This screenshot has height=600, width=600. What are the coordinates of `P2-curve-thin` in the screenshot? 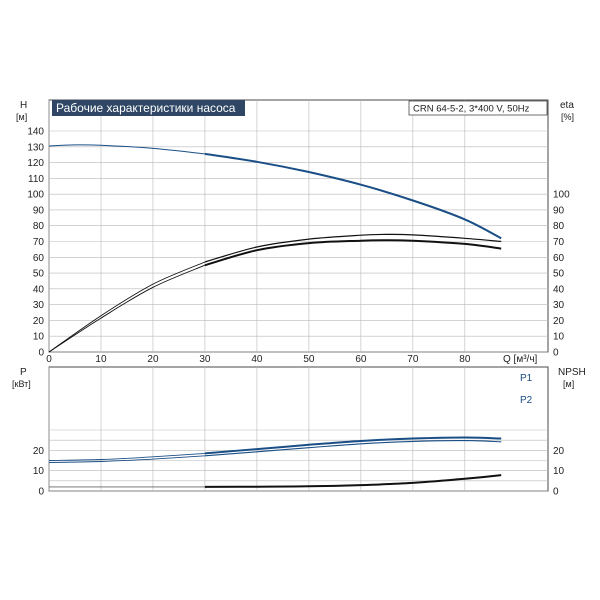 It's located at (126, 459).